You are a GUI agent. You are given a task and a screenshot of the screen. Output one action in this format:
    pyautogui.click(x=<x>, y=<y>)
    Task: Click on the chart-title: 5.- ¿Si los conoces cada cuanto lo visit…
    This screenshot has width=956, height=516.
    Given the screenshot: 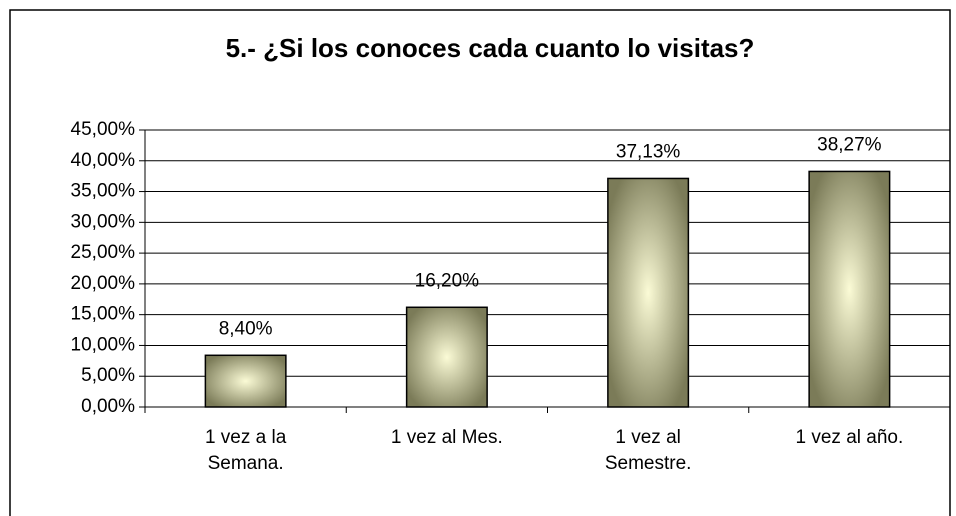 What is the action you would take?
    pyautogui.click(x=490, y=48)
    